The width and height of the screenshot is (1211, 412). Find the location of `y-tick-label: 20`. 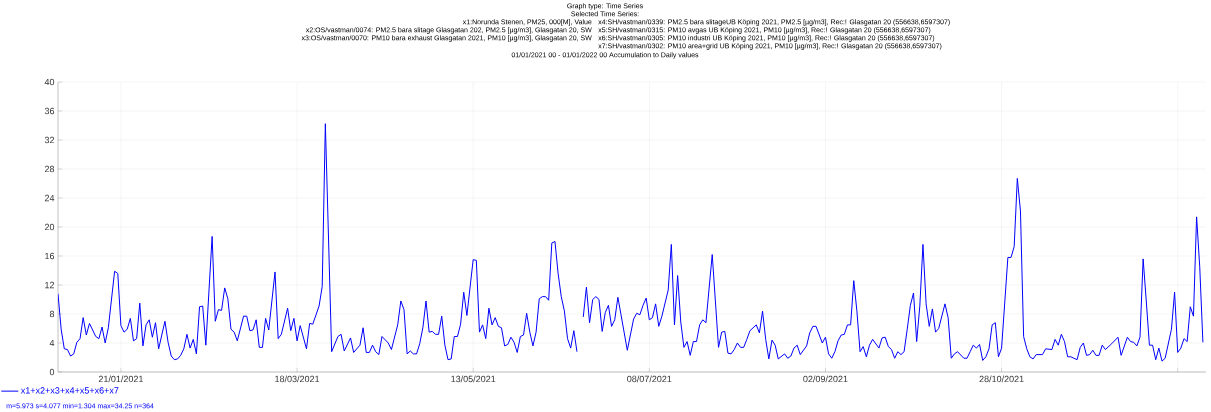

y-tick-label: 20 is located at coordinates (49, 227).